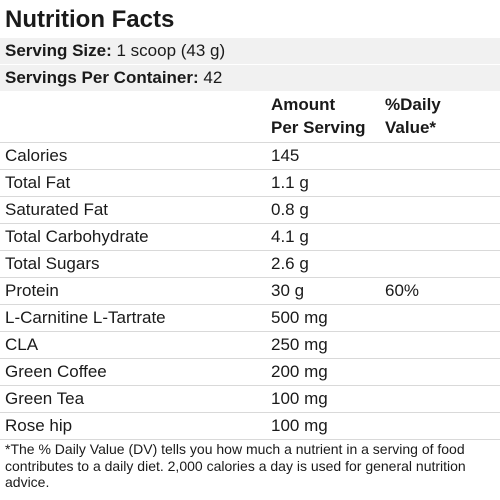 The image size is (500, 500). What do you see at coordinates (299, 371) in the screenshot?
I see `nutrient-amount: 200 mg` at bounding box center [299, 371].